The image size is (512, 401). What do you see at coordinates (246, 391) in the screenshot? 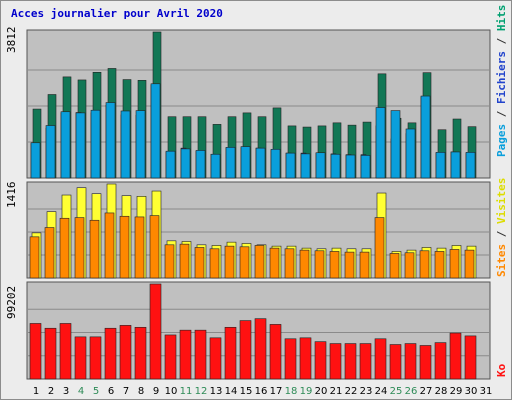
I see `x-tick-label: 15` at bounding box center [246, 391].